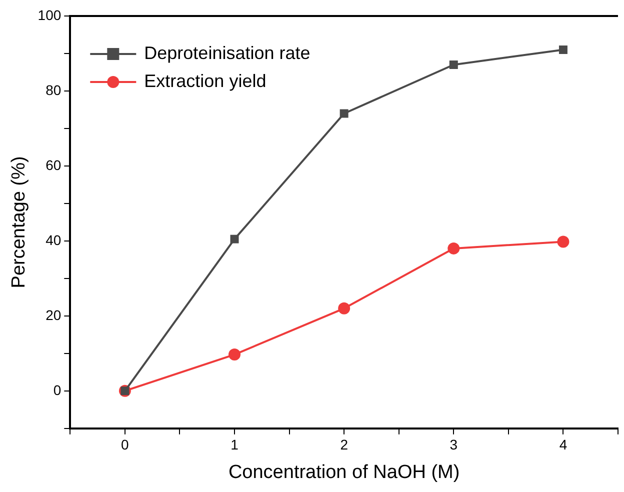 Image resolution: width=624 pixels, height=492 pixels. I want to click on y-tick-label: 0, so click(57, 390).